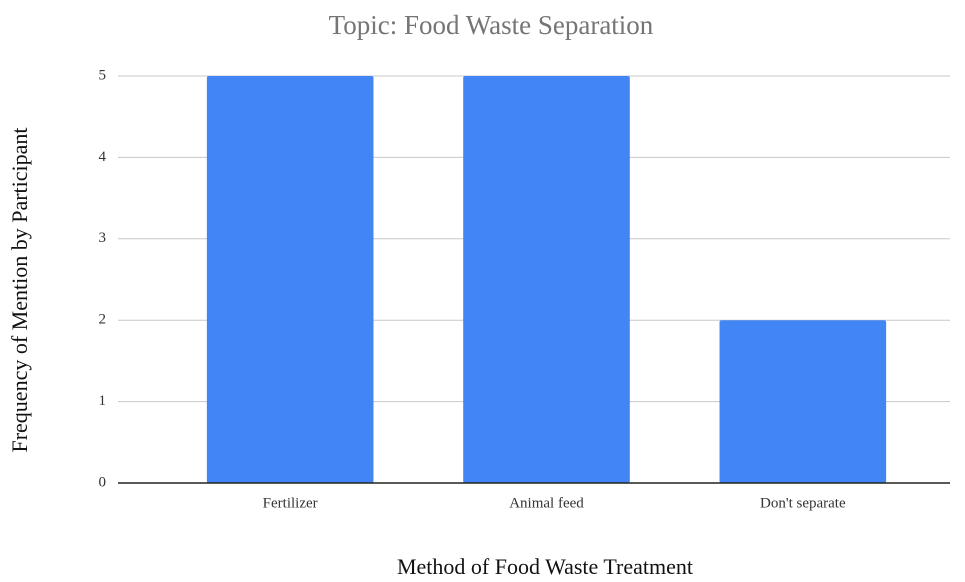  Describe the element at coordinates (103, 320) in the screenshot. I see `y-tick-label: 2` at that location.